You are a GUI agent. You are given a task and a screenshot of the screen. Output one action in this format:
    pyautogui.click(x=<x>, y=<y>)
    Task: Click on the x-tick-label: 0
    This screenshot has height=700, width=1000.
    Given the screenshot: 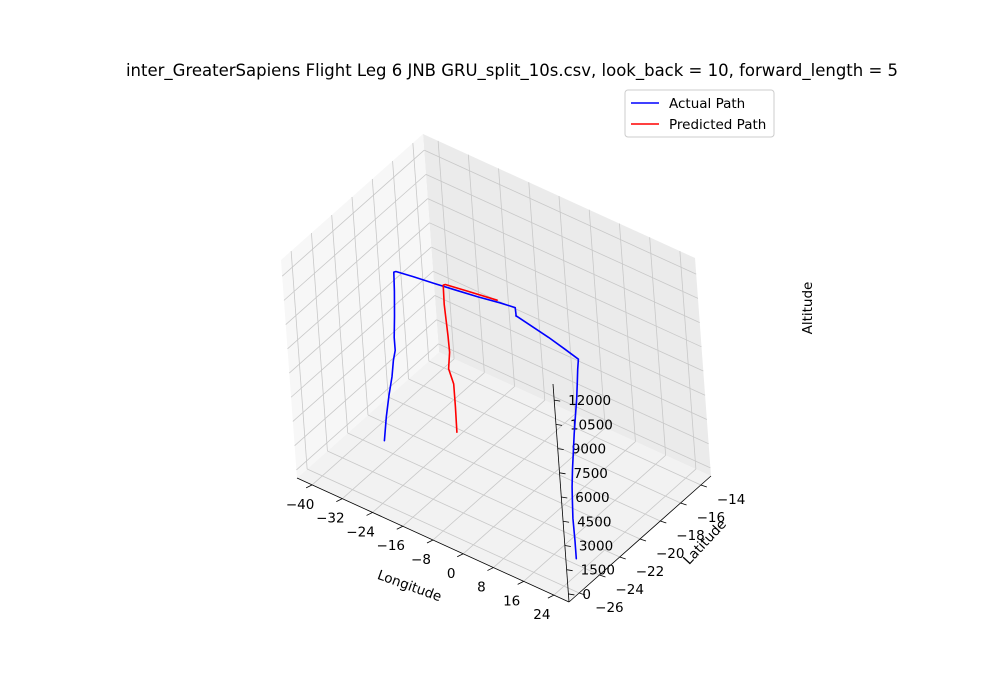 What is the action you would take?
    pyautogui.click(x=451, y=574)
    